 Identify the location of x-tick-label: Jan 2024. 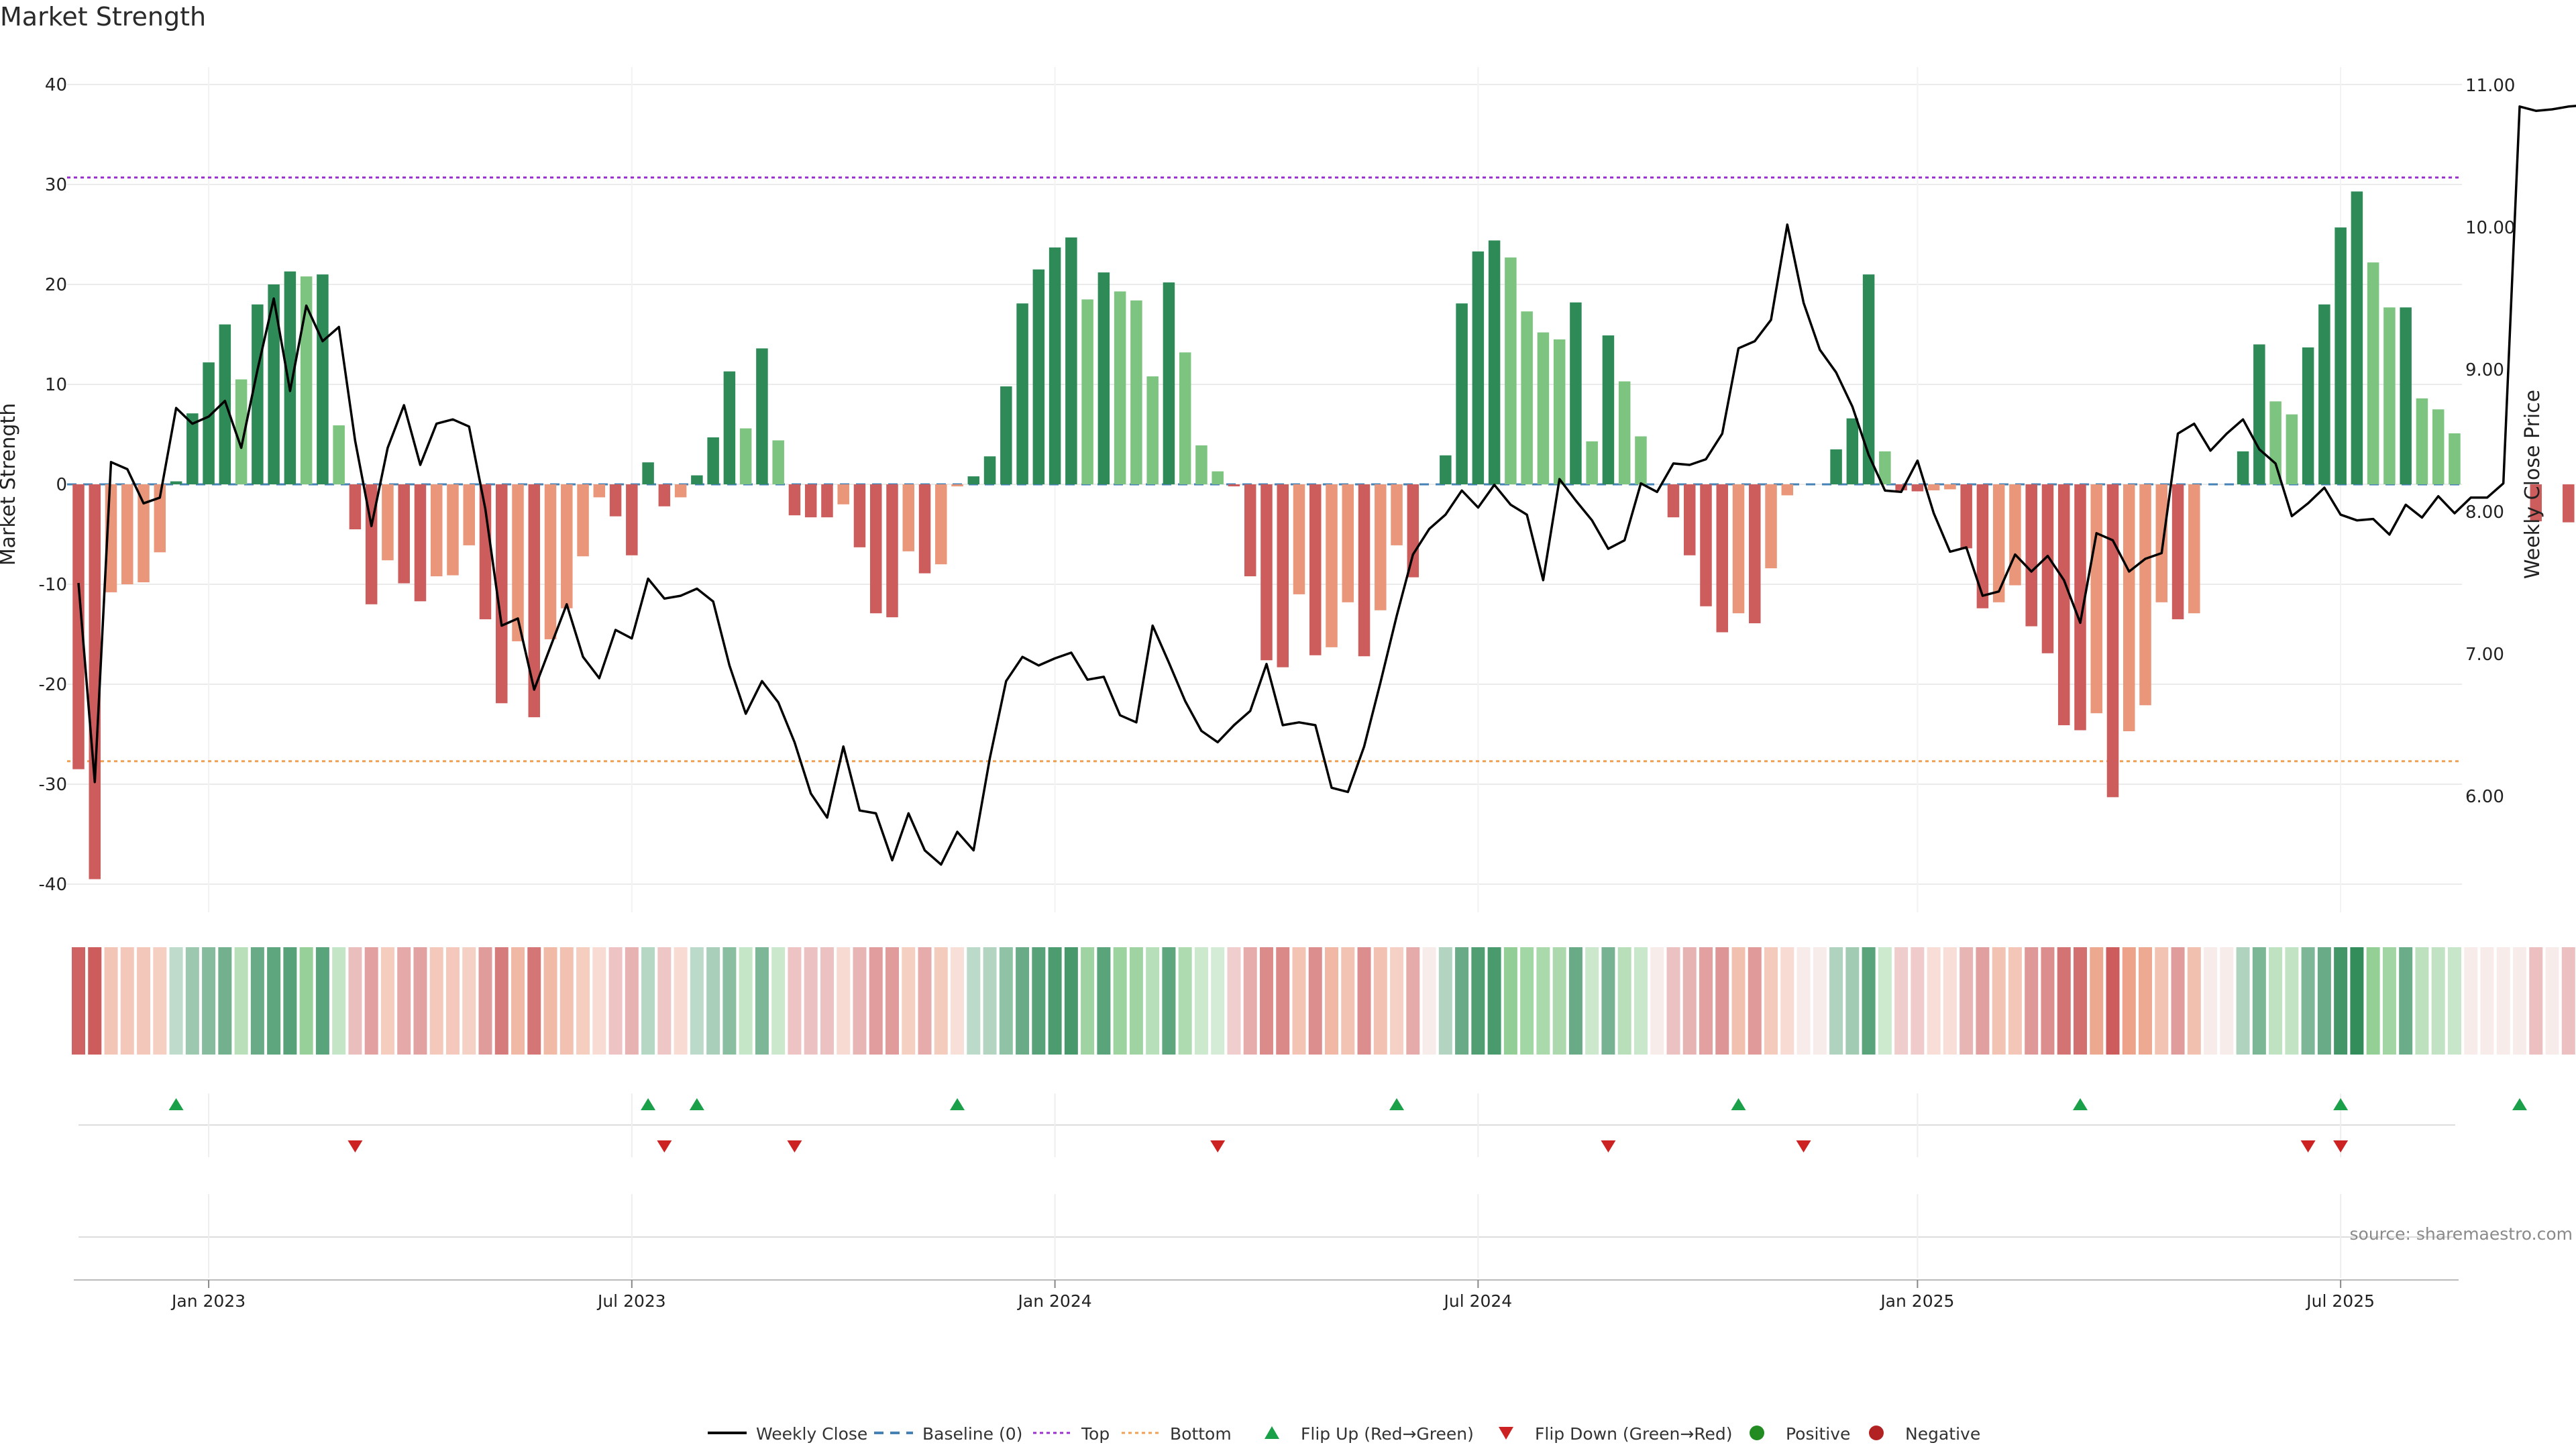
(1054, 1301).